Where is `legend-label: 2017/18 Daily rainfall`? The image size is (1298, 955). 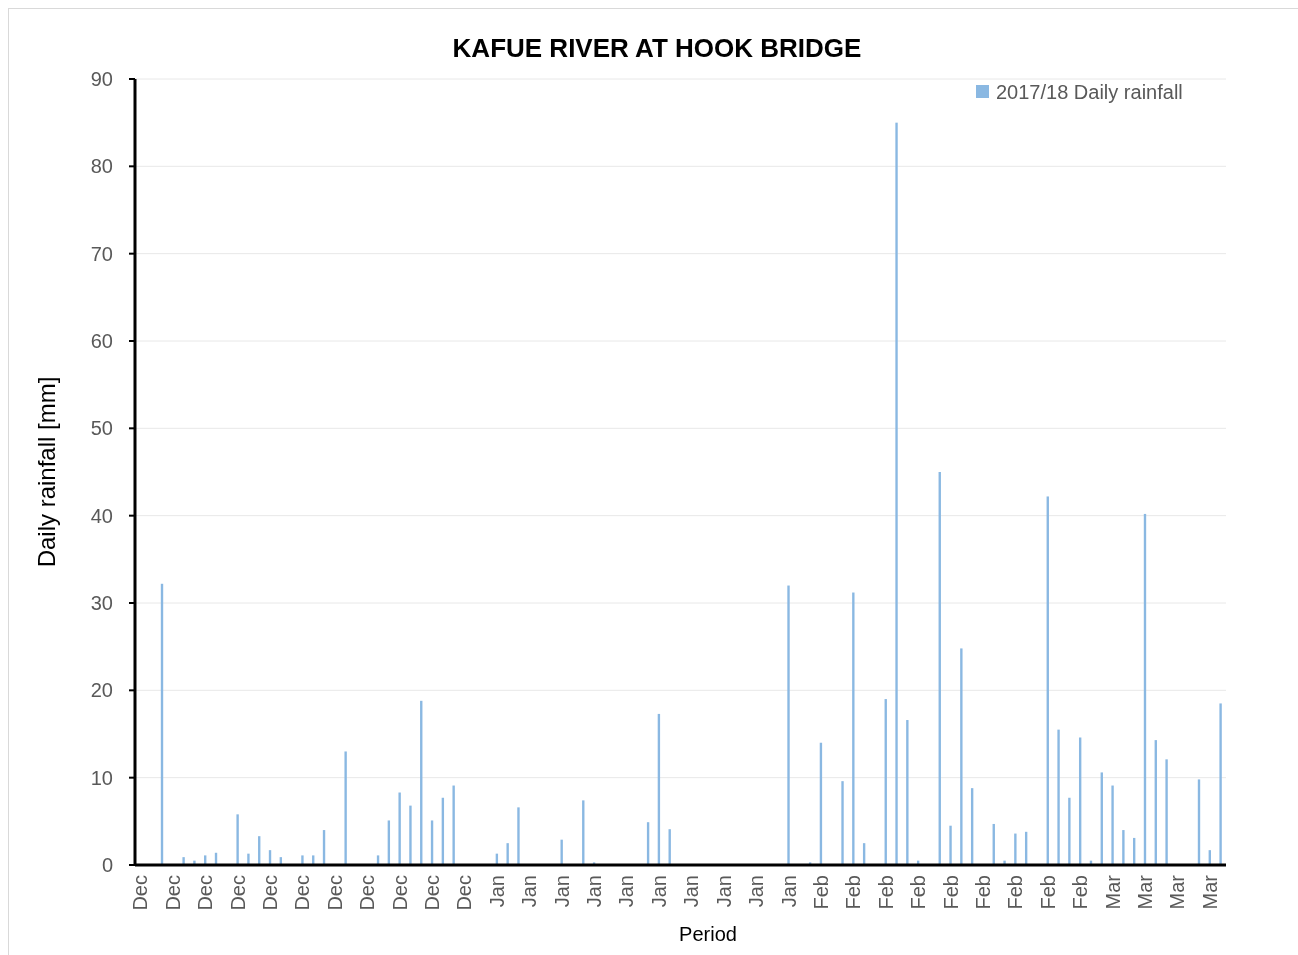 legend-label: 2017/18 Daily rainfall is located at coordinates (1089, 92).